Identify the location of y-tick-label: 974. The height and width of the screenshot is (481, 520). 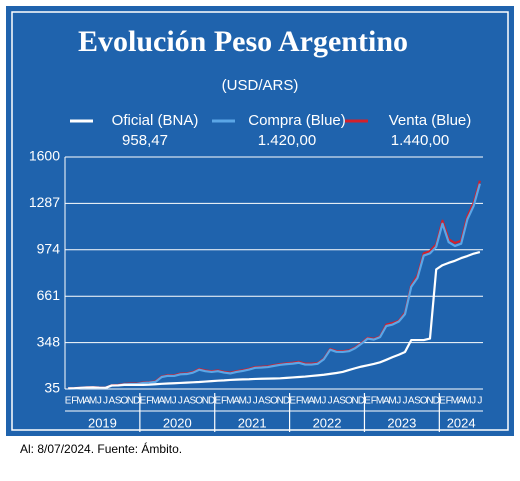
(49, 249).